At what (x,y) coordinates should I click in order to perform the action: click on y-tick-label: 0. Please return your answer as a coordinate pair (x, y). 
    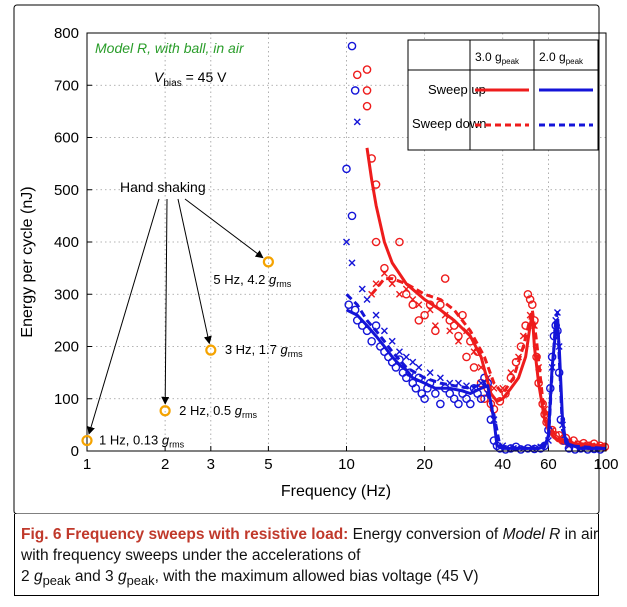
    Looking at the image, I should click on (75, 451).